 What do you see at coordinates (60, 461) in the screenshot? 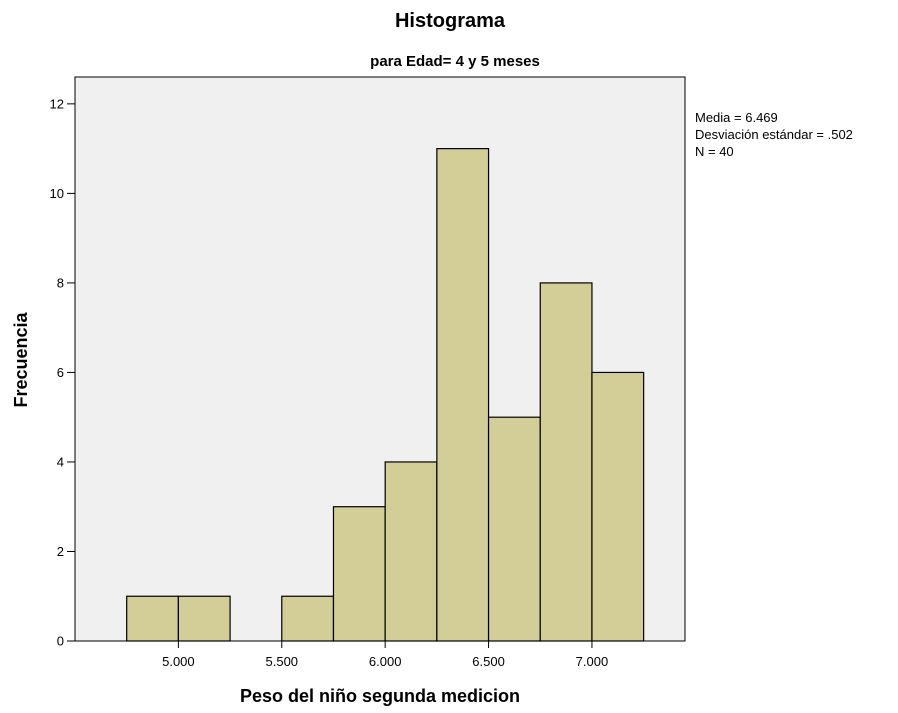
I see `y-tick-label: 4` at bounding box center [60, 461].